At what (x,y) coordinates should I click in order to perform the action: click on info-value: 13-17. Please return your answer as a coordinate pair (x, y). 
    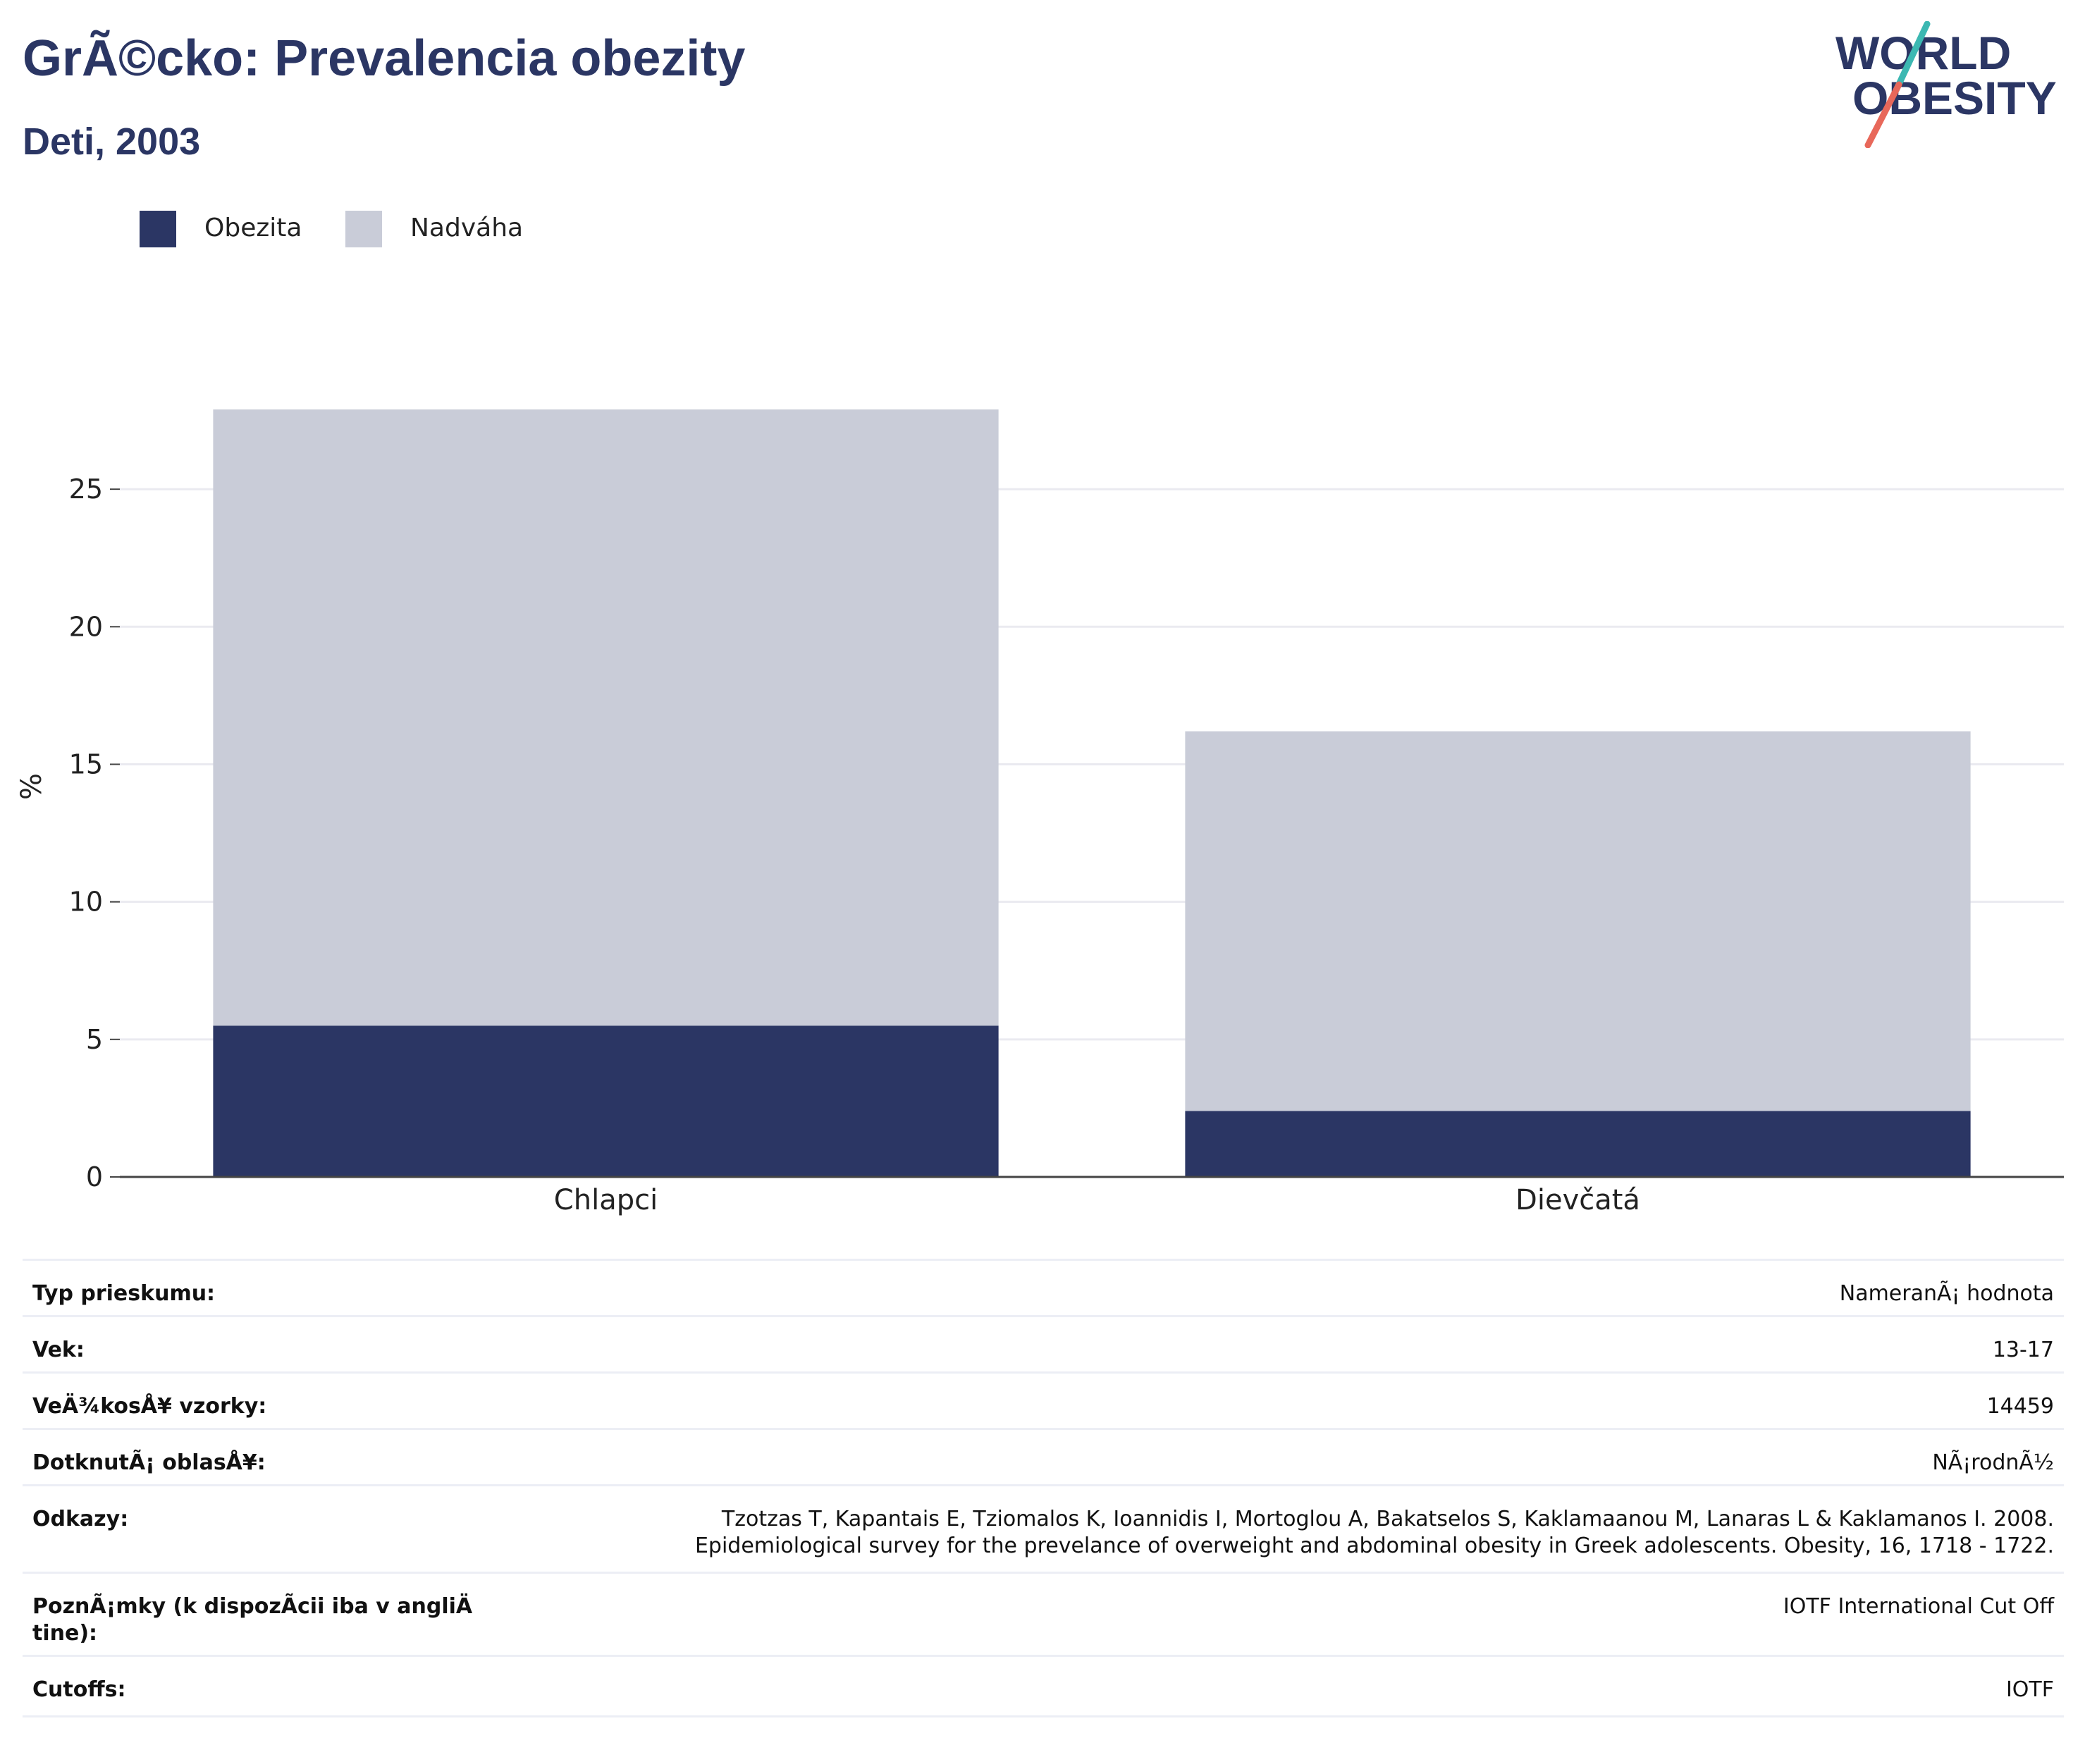
    Looking at the image, I should click on (1293, 1344).